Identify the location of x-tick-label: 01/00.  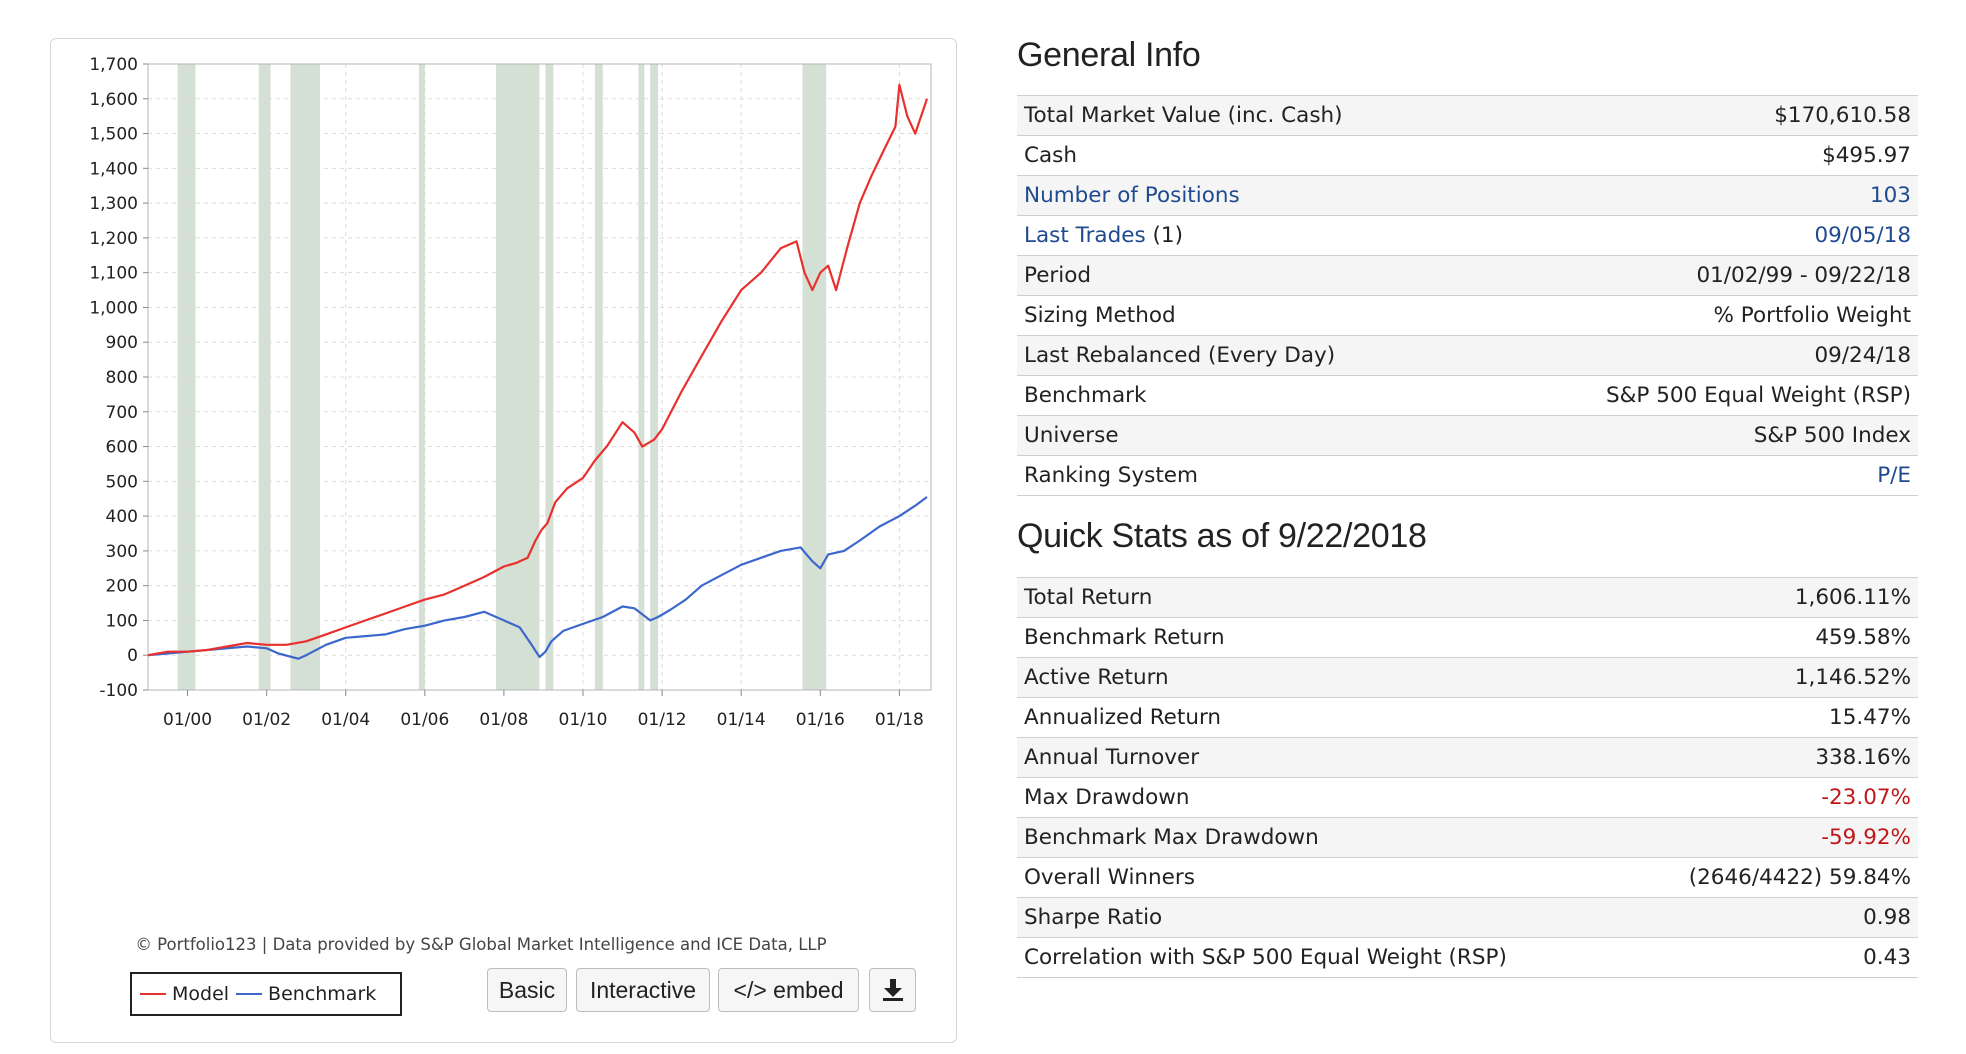
(187, 720).